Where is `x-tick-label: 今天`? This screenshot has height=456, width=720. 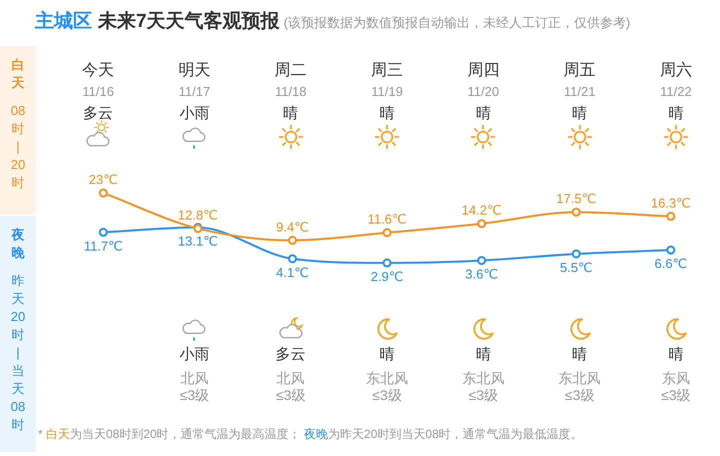
x-tick-label: 今天 is located at coordinates (98, 71).